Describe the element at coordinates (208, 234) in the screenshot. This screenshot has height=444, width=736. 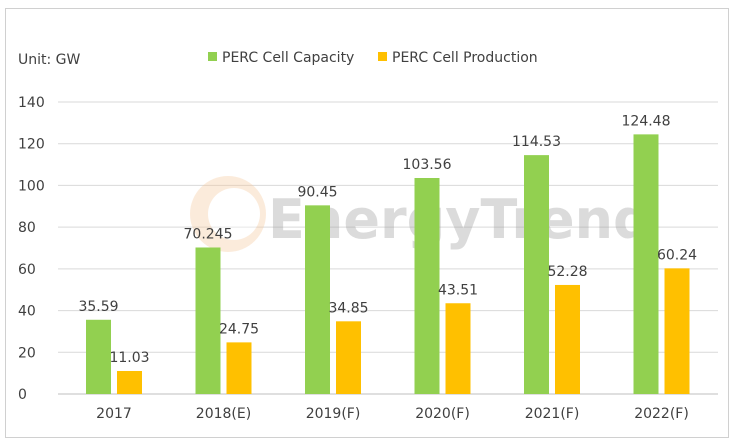
I see `data-label: 70.245` at that location.